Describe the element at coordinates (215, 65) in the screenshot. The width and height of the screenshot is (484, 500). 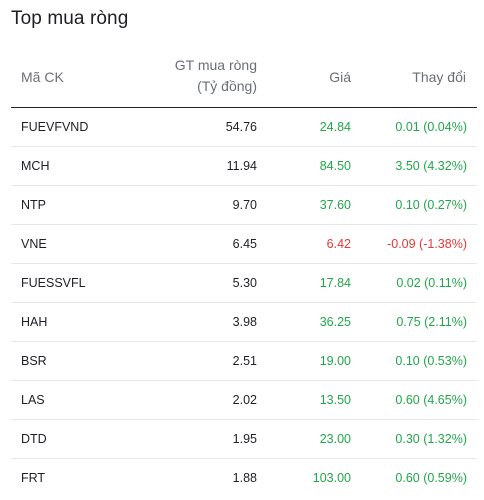
I see `header-net-buy-value-label: GT mua ròng` at that location.